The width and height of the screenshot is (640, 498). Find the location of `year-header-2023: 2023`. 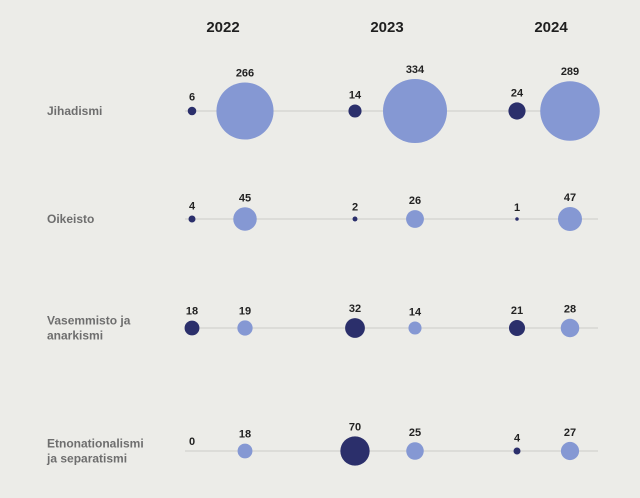

year-header-2023: 2023 is located at coordinates (386, 27).